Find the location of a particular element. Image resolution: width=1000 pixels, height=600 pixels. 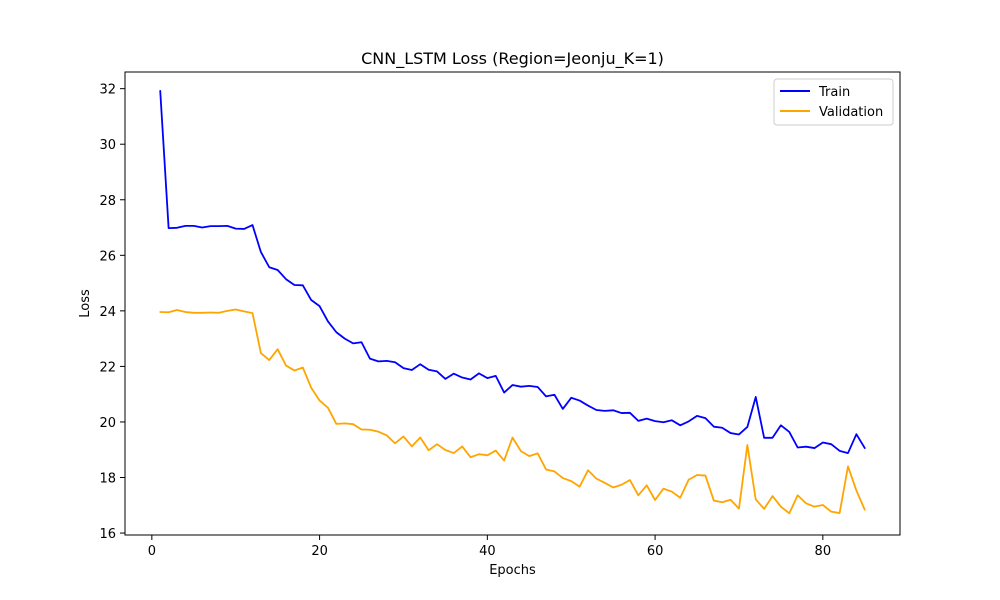

y-tick-label: 32 is located at coordinates (107, 90).